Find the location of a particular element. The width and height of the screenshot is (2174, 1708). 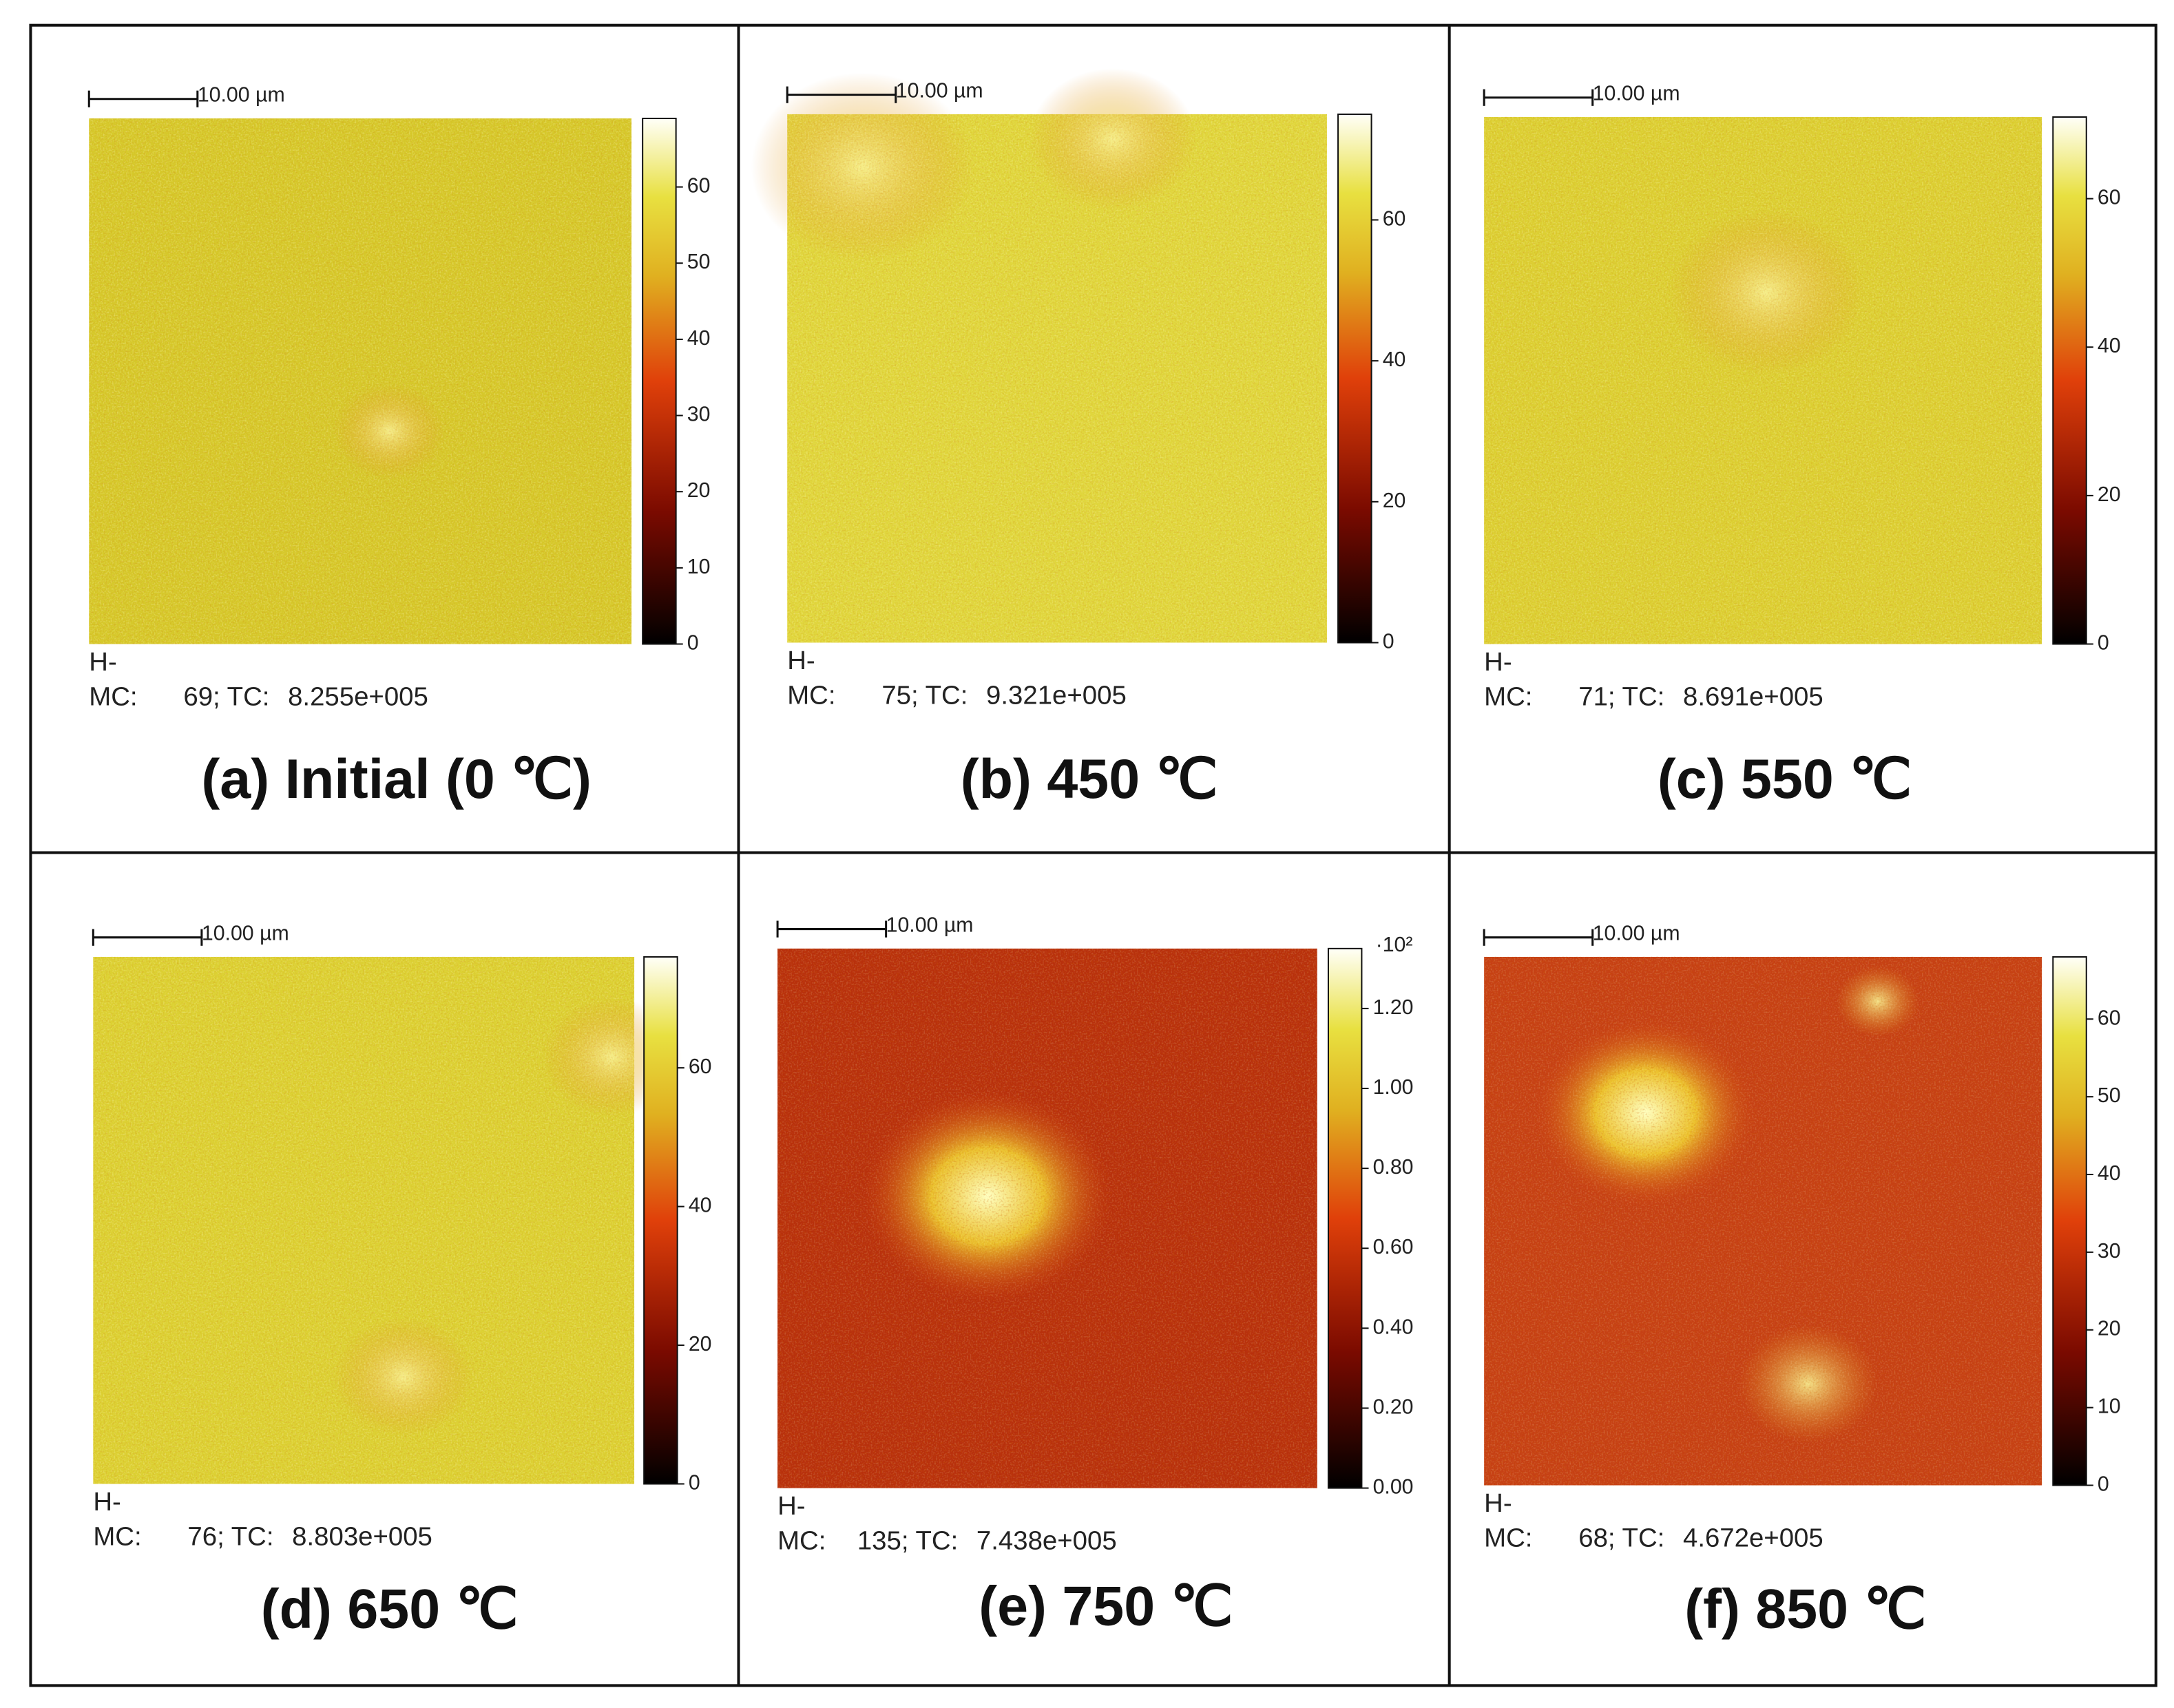

tc-value: 8.803e+005 is located at coordinates (362, 1536).